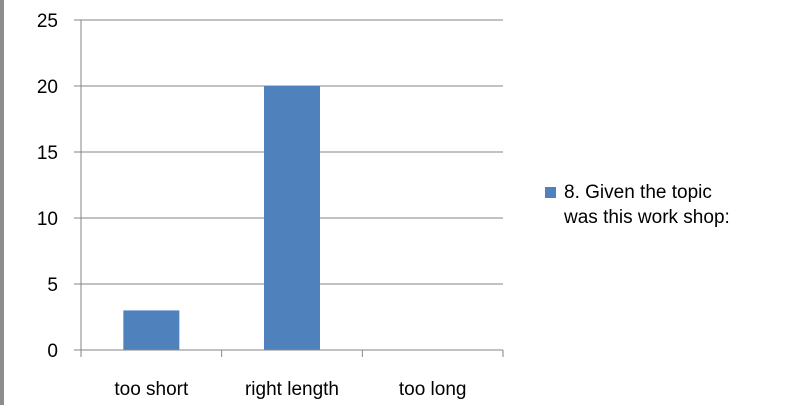 The image size is (803, 410). I want to click on y-tick-label: 5, so click(52, 285).